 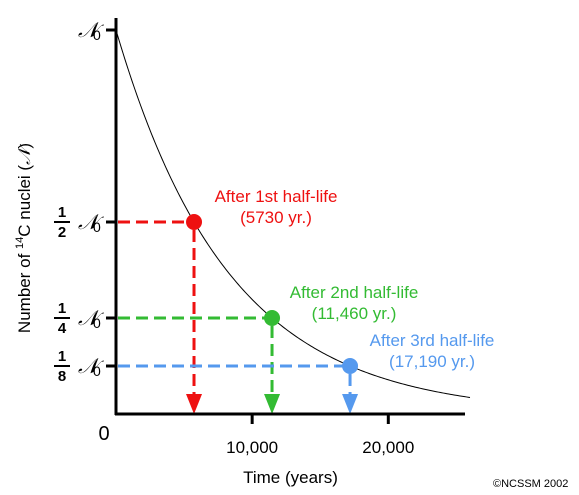 I want to click on x-tick-label: 10,000, so click(x=252, y=447).